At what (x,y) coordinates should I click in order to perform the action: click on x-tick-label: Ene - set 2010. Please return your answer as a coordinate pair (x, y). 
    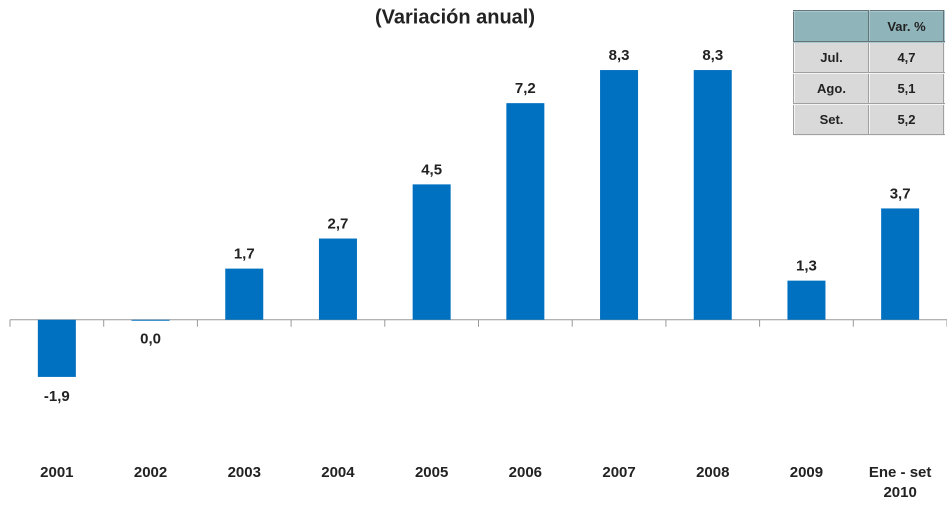
    Looking at the image, I should click on (900, 482).